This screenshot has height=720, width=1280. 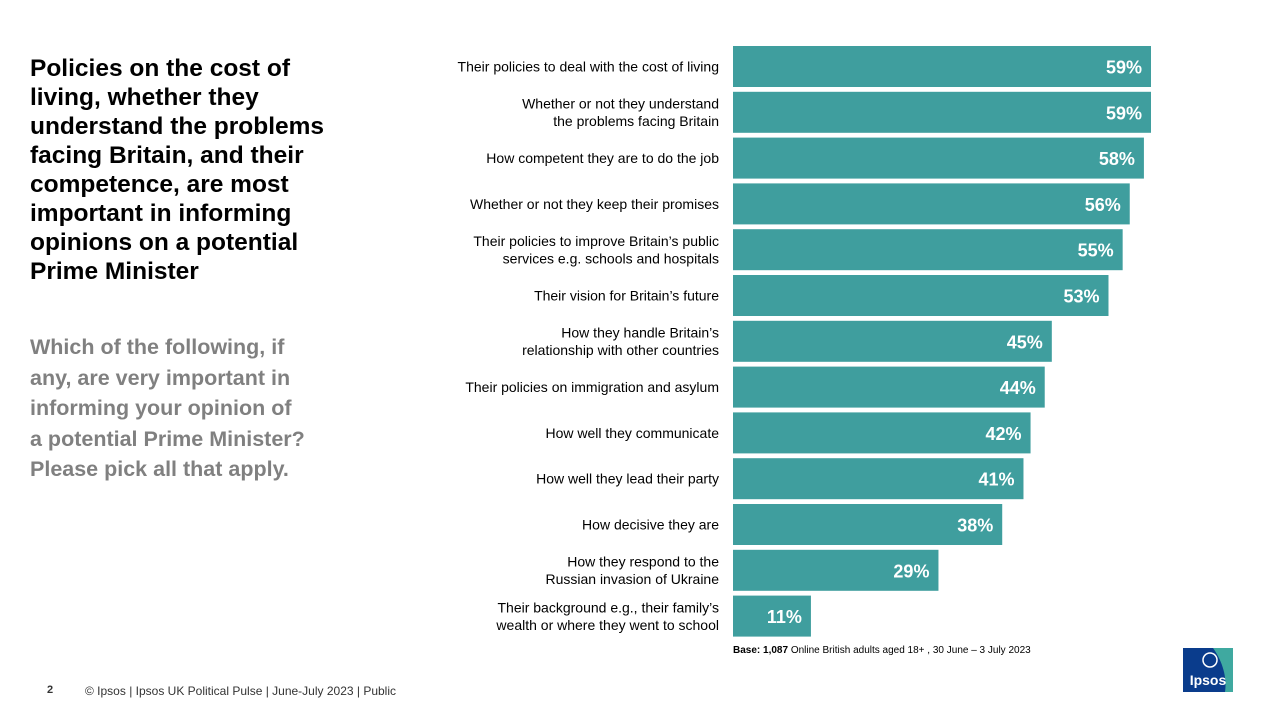 I want to click on value-label-13: 11%, so click(x=784, y=617).